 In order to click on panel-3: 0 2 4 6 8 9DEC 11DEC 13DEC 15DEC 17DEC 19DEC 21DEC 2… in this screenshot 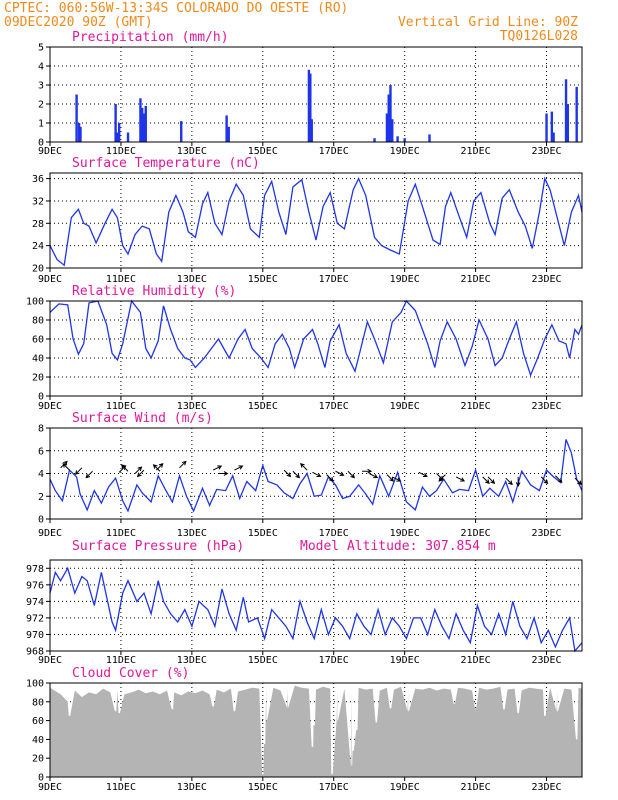, I will do `click(310, 475)`.